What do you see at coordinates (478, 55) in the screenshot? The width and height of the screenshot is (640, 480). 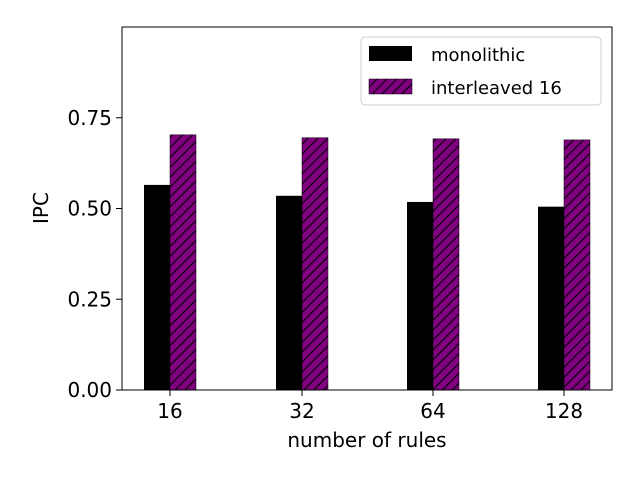 I see `legend-label-monolithic: monolithic` at bounding box center [478, 55].